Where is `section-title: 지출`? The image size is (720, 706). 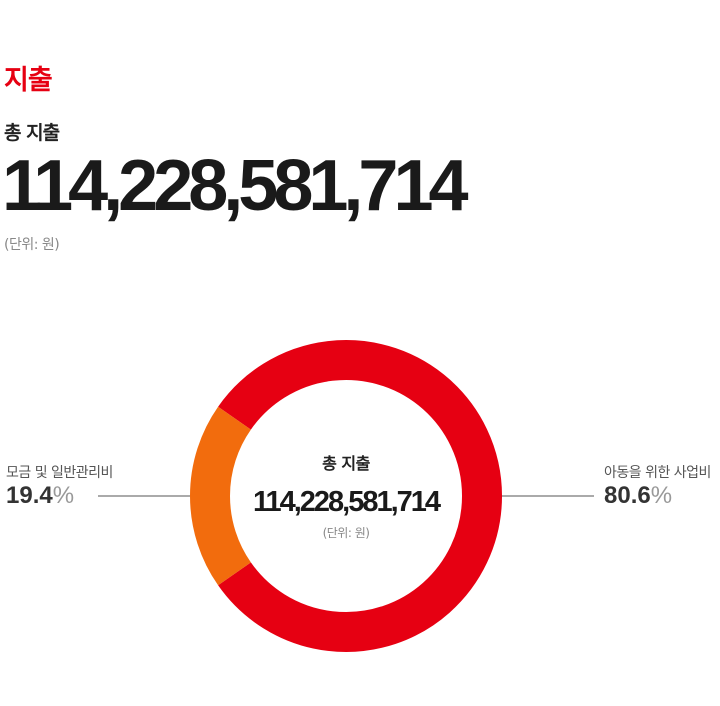
section-title: 지출 is located at coordinates (28, 80).